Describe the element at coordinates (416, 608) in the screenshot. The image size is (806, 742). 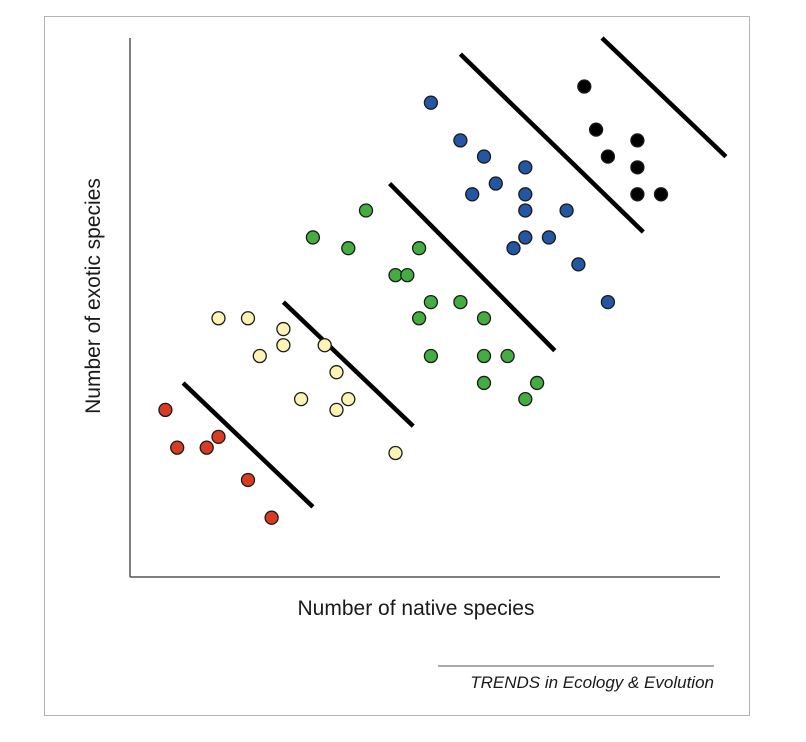
I see `x-axis-label: Number of native species` at that location.